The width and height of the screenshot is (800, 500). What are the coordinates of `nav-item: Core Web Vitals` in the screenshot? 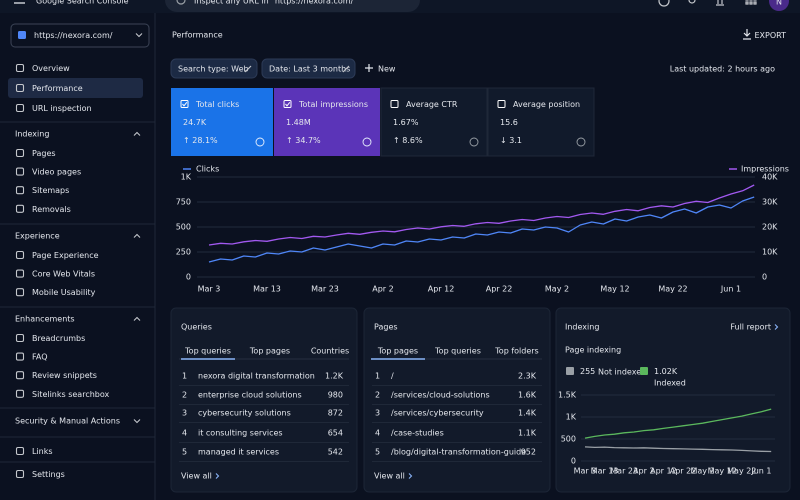 It's located at (63, 274).